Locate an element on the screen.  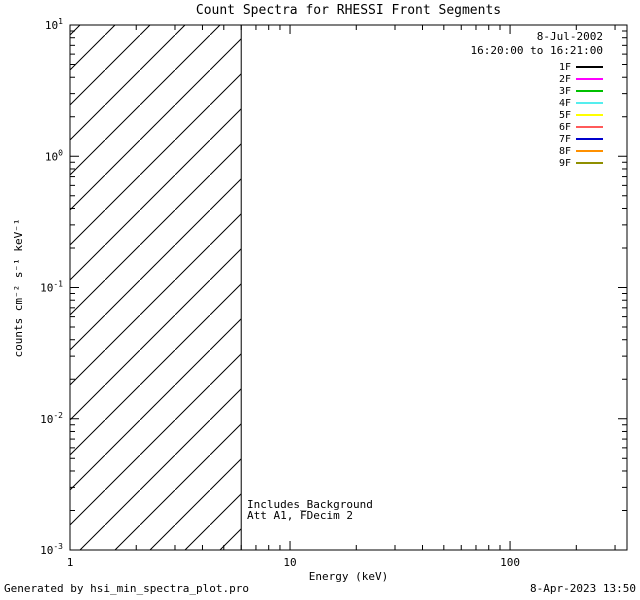
legend-entry: 4F is located at coordinates (537, 103).